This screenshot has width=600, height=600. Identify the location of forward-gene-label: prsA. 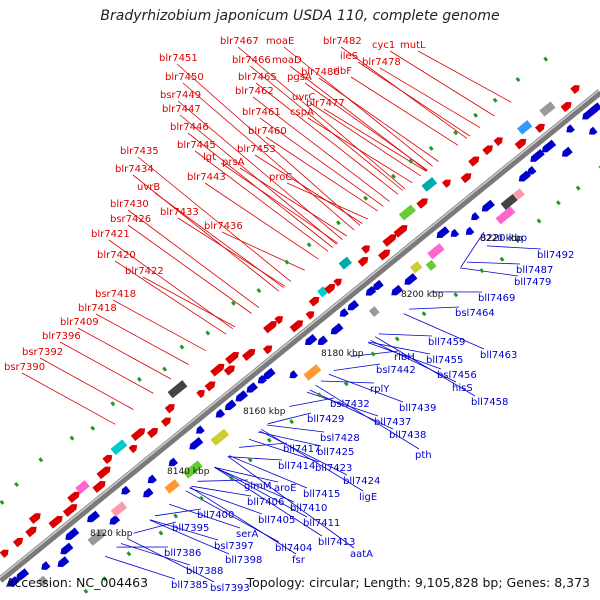
(233, 162).